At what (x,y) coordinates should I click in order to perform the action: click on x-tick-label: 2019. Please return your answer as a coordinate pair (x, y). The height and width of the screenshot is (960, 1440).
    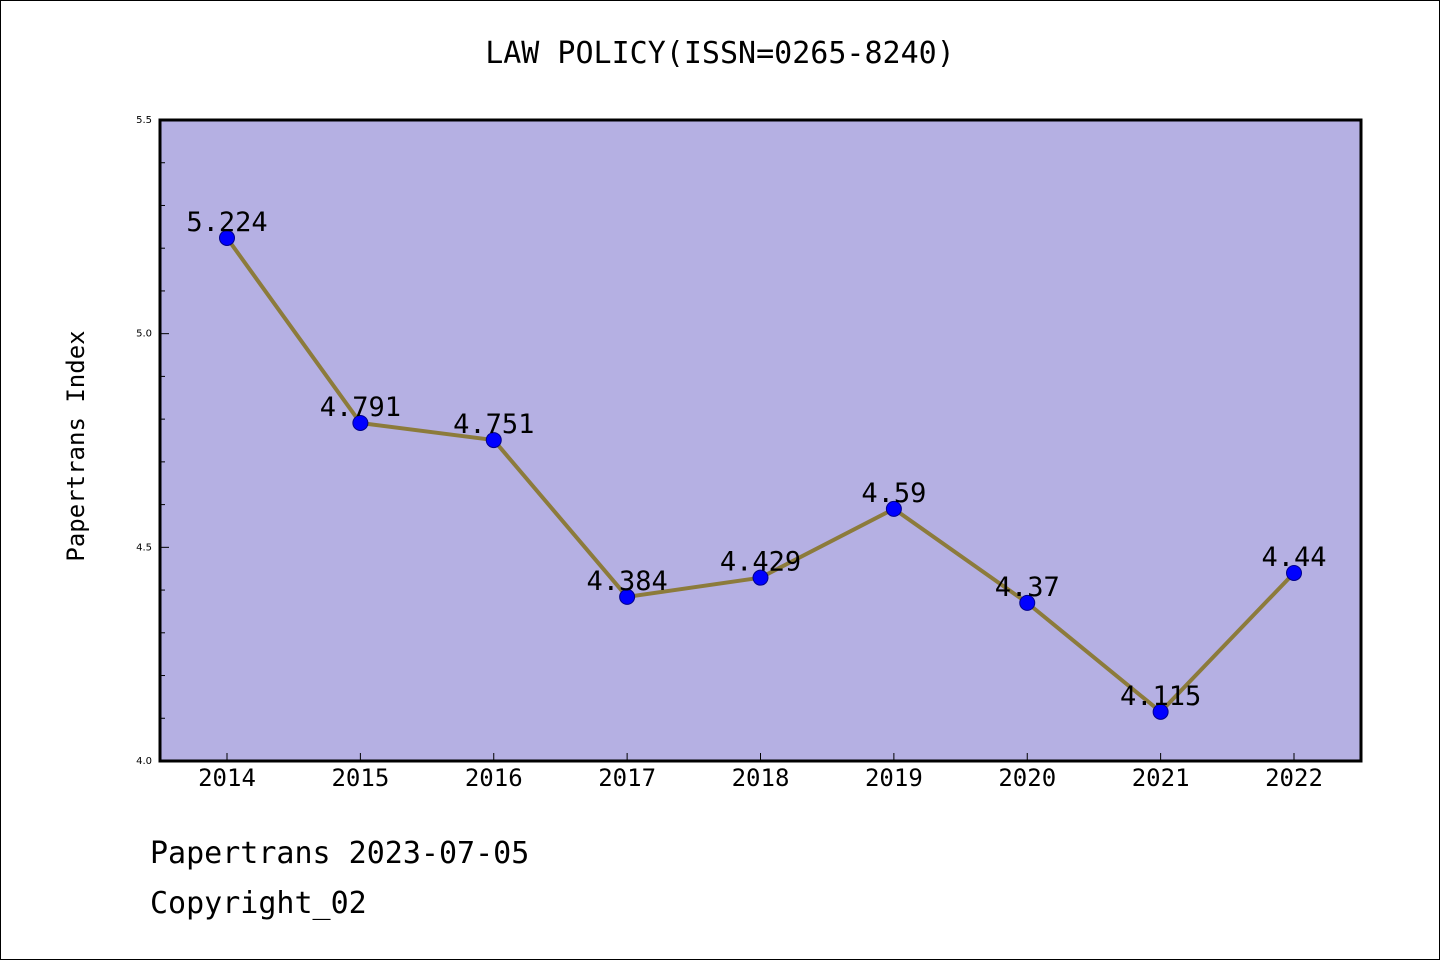
    Looking at the image, I should click on (894, 778).